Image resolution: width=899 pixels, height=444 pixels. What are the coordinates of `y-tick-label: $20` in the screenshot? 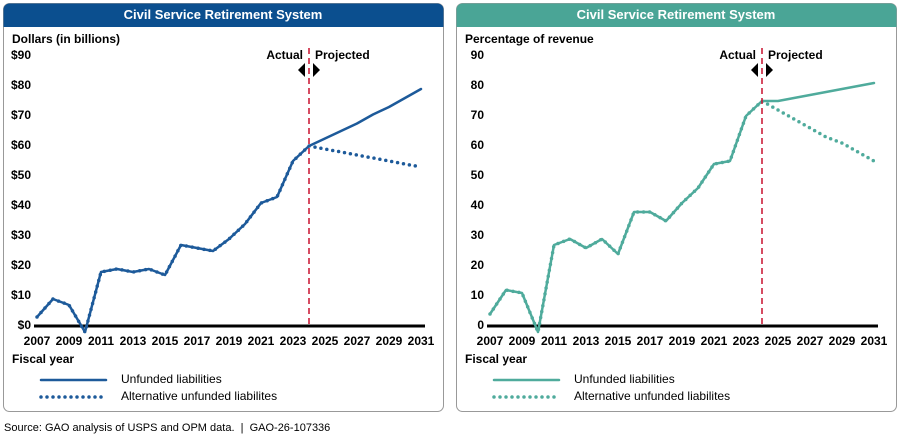 It's located at (21, 265).